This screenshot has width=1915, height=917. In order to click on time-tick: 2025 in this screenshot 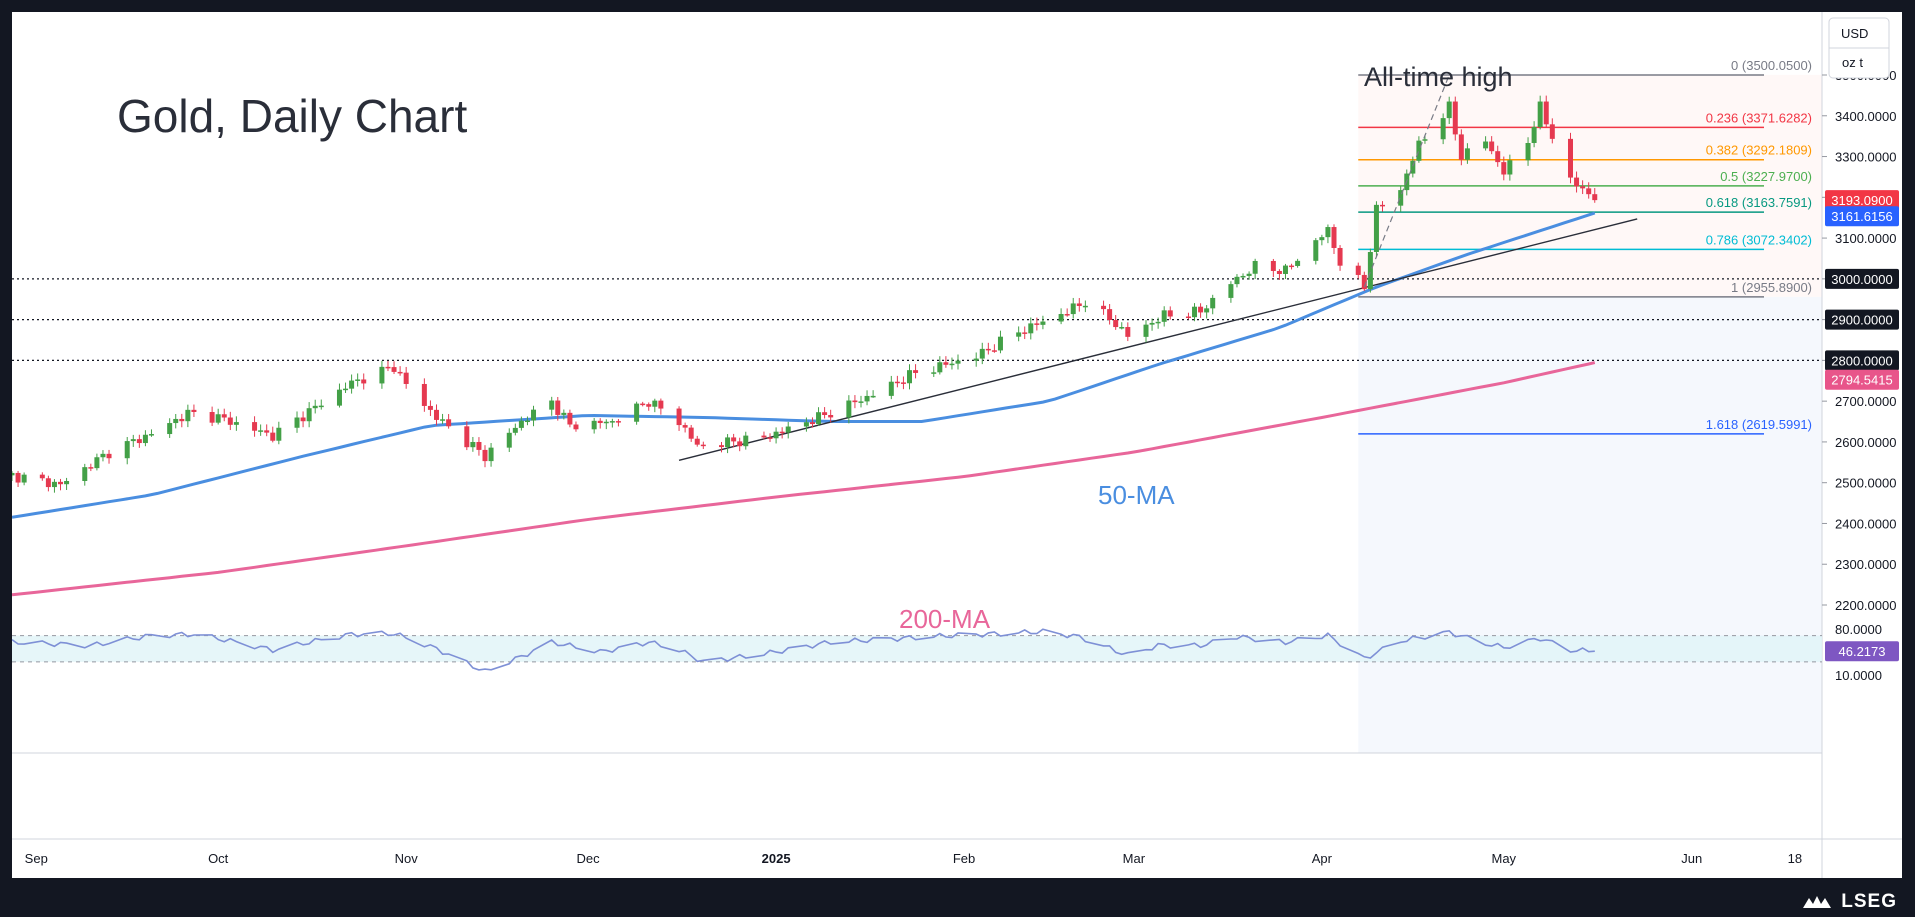, I will do `click(776, 858)`.